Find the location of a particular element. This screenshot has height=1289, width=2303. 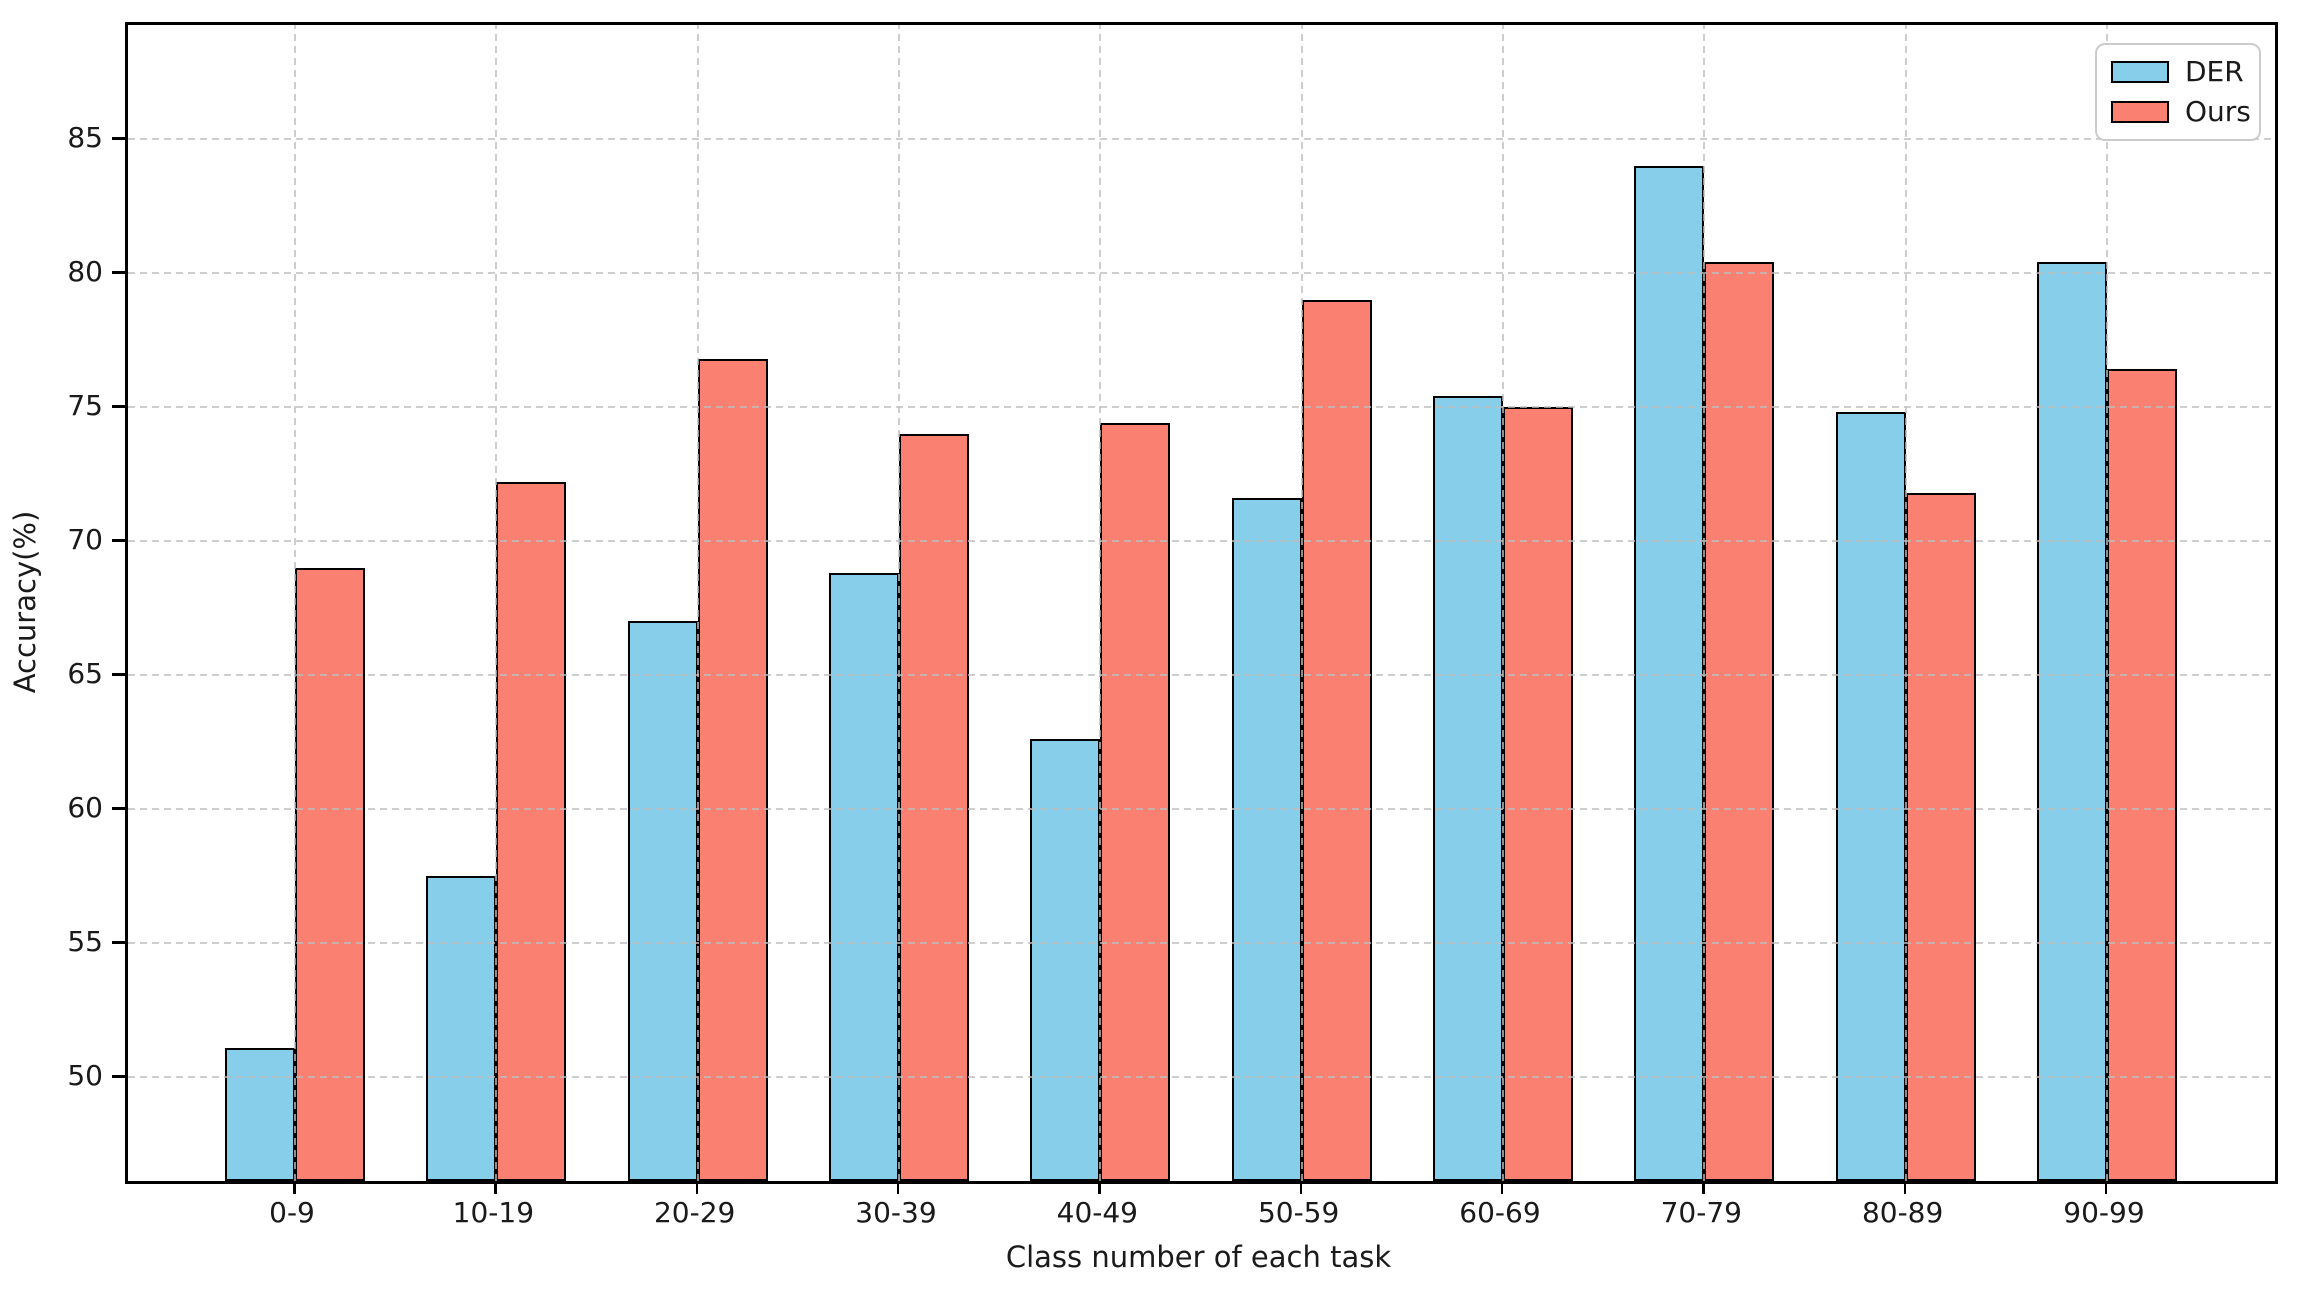

x-tick-label-80-89: 80-89 is located at coordinates (1902, 1212).